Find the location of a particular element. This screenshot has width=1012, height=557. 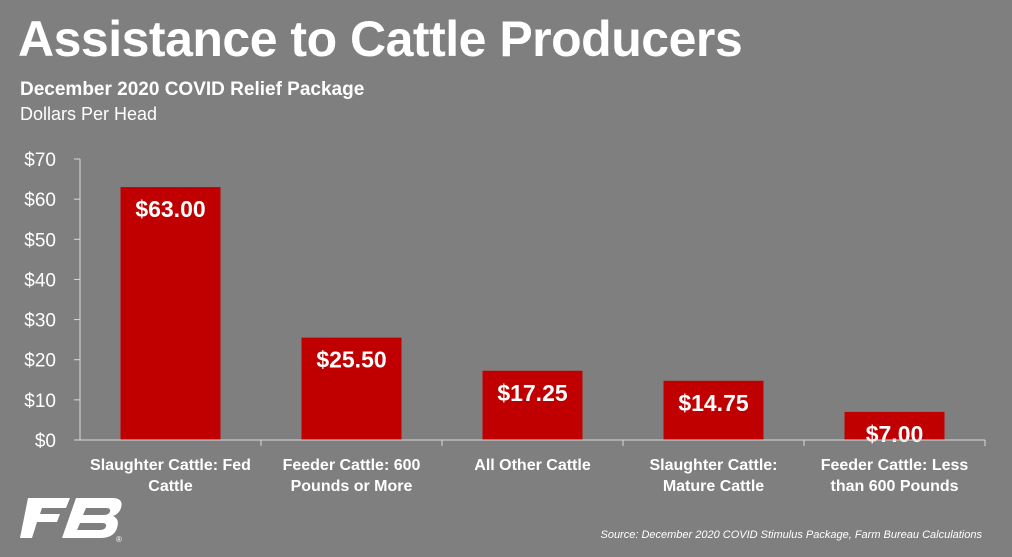

x-category-label: Feeder Cattle: Less is located at coordinates (895, 465).